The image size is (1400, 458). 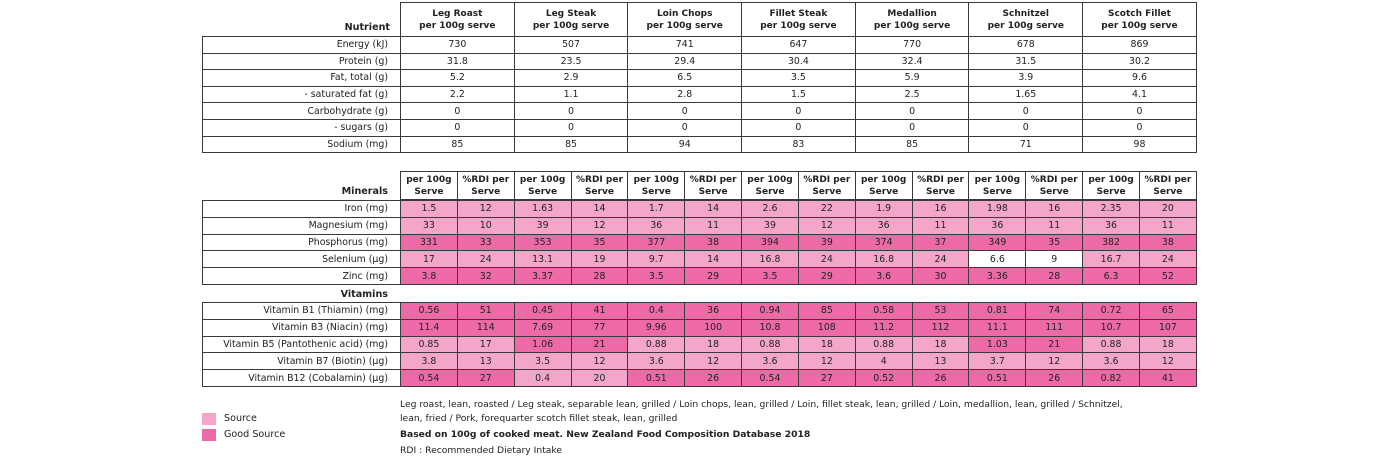 I want to click on cut-header-cell: Medallion per 100g serve, so click(x=912, y=19).